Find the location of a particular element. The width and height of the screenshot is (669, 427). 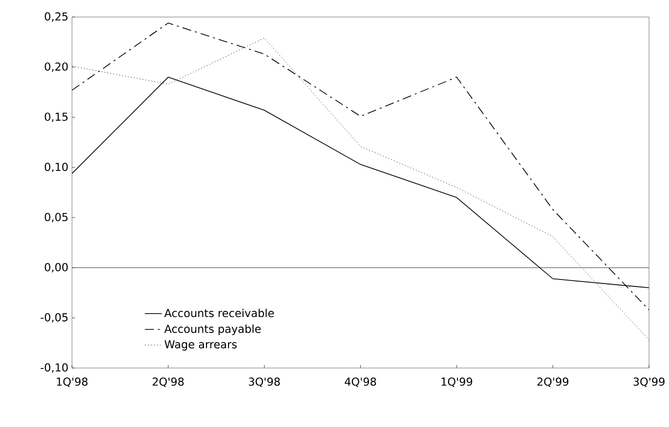

y-tick-label: 0,20 is located at coordinates (56, 67).